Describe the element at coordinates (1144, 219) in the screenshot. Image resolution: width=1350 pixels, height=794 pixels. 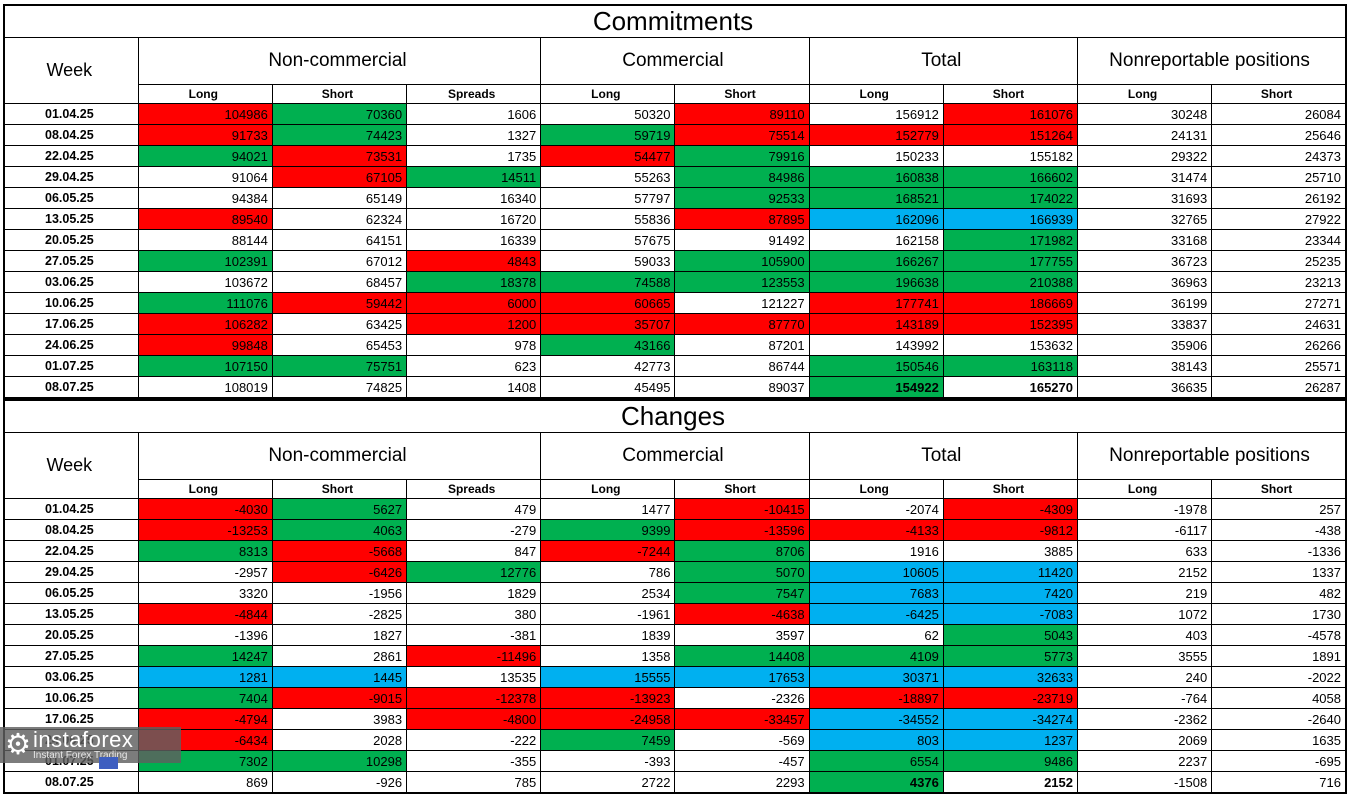
I see `value-cell: 32765` at that location.